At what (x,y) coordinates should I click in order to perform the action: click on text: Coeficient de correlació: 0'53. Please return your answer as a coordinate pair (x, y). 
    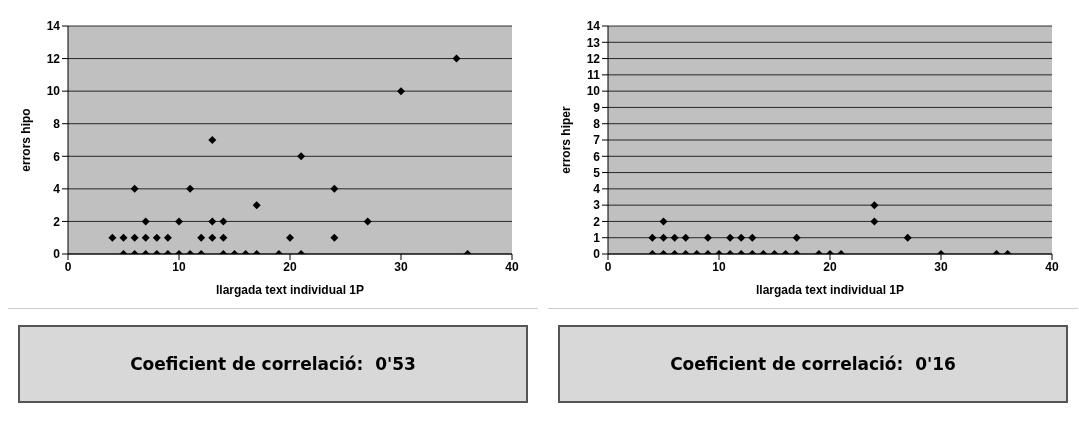
    Looking at the image, I should click on (273, 364).